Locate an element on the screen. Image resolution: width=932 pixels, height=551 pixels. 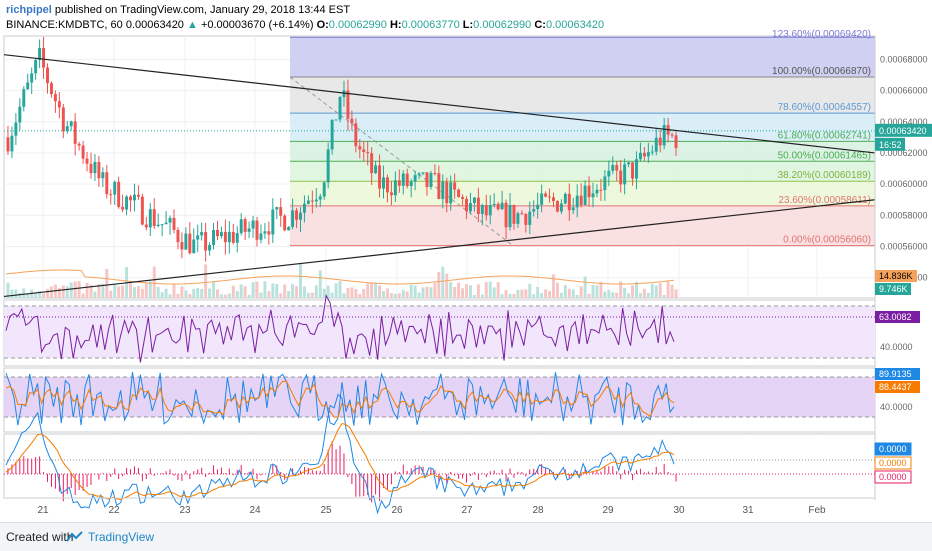
stoch-d-label: 88.4437 is located at coordinates (895, 387).